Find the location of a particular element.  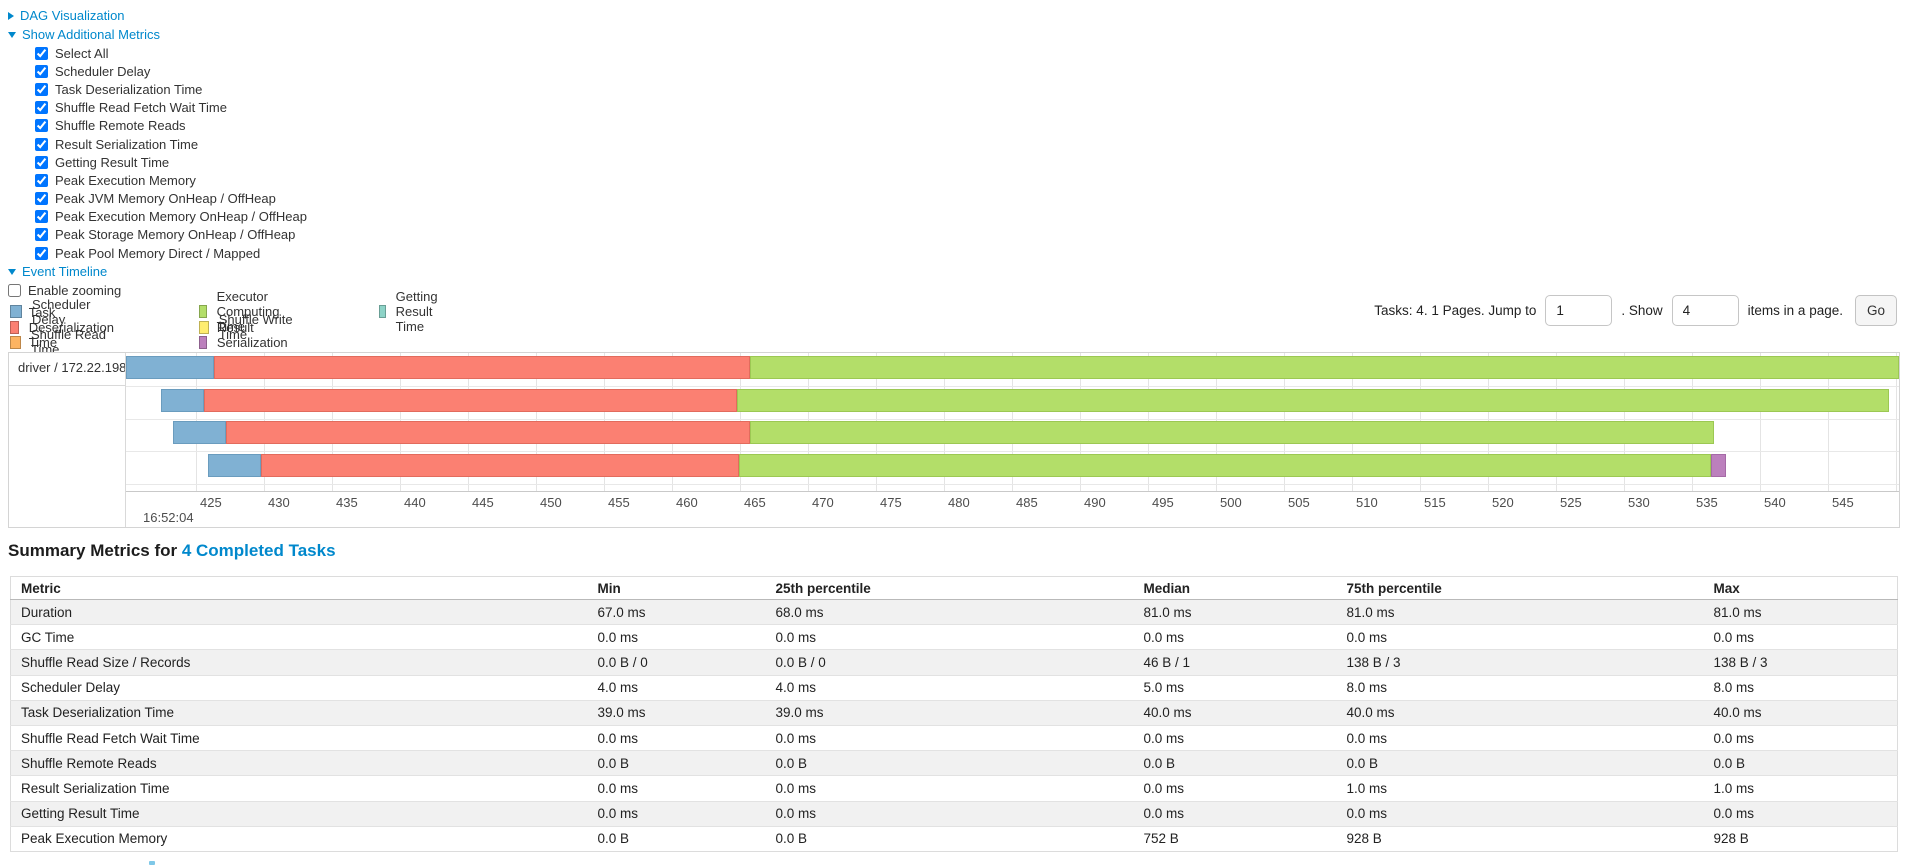

task-bar-segment-result-serialization-time is located at coordinates (1718, 465).